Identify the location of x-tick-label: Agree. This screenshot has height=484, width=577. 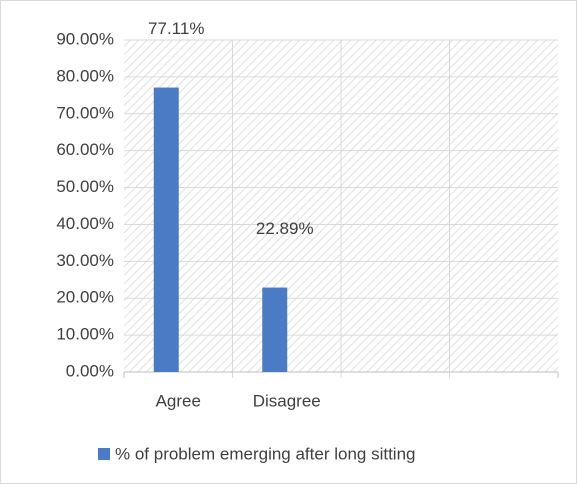
(178, 400).